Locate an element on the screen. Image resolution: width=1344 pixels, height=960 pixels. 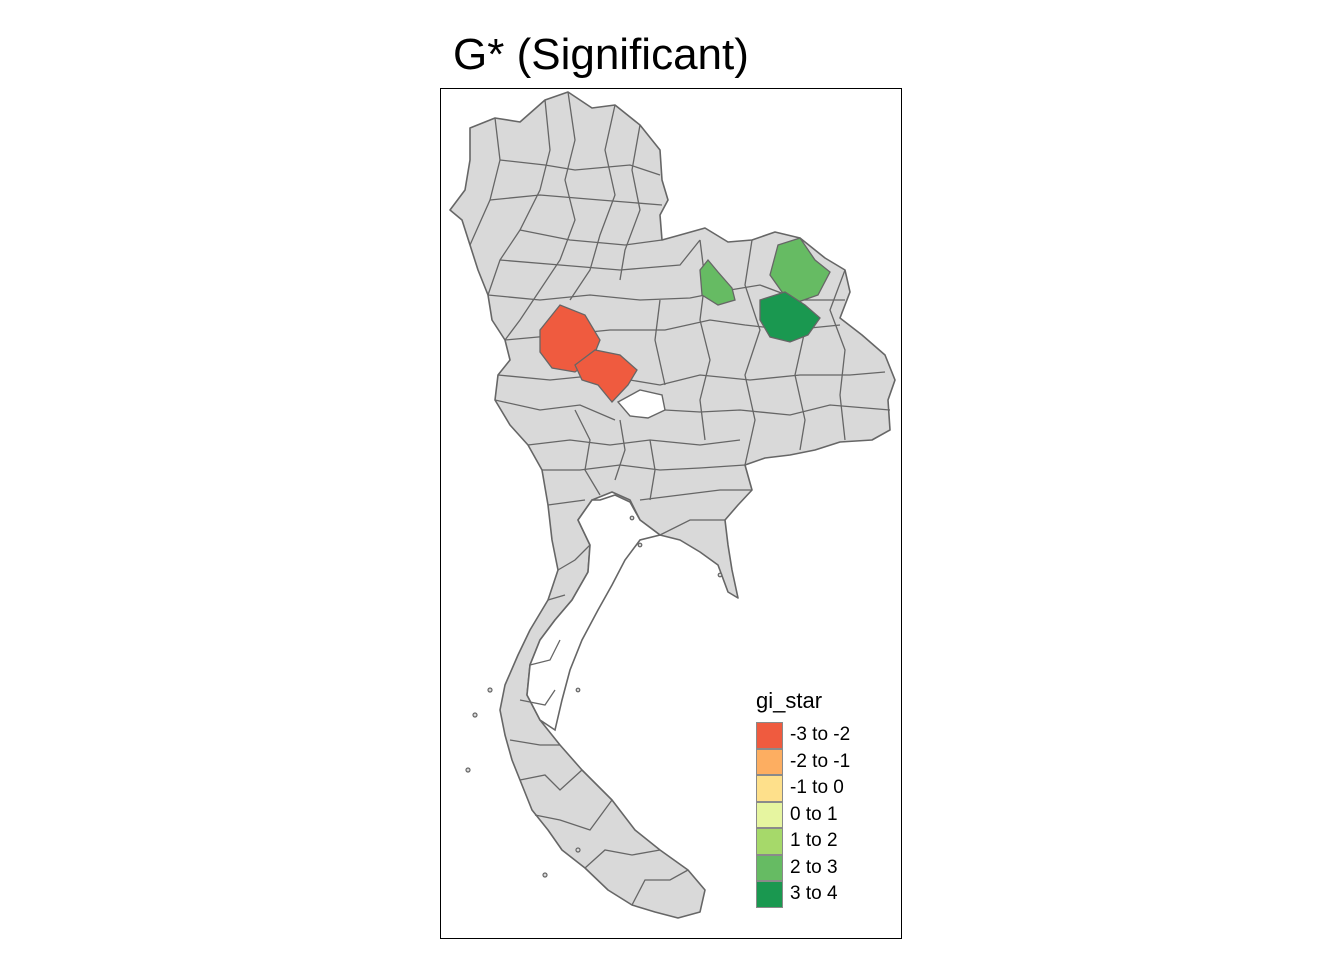
legend-item: 3 to 4 is located at coordinates (803, 894).